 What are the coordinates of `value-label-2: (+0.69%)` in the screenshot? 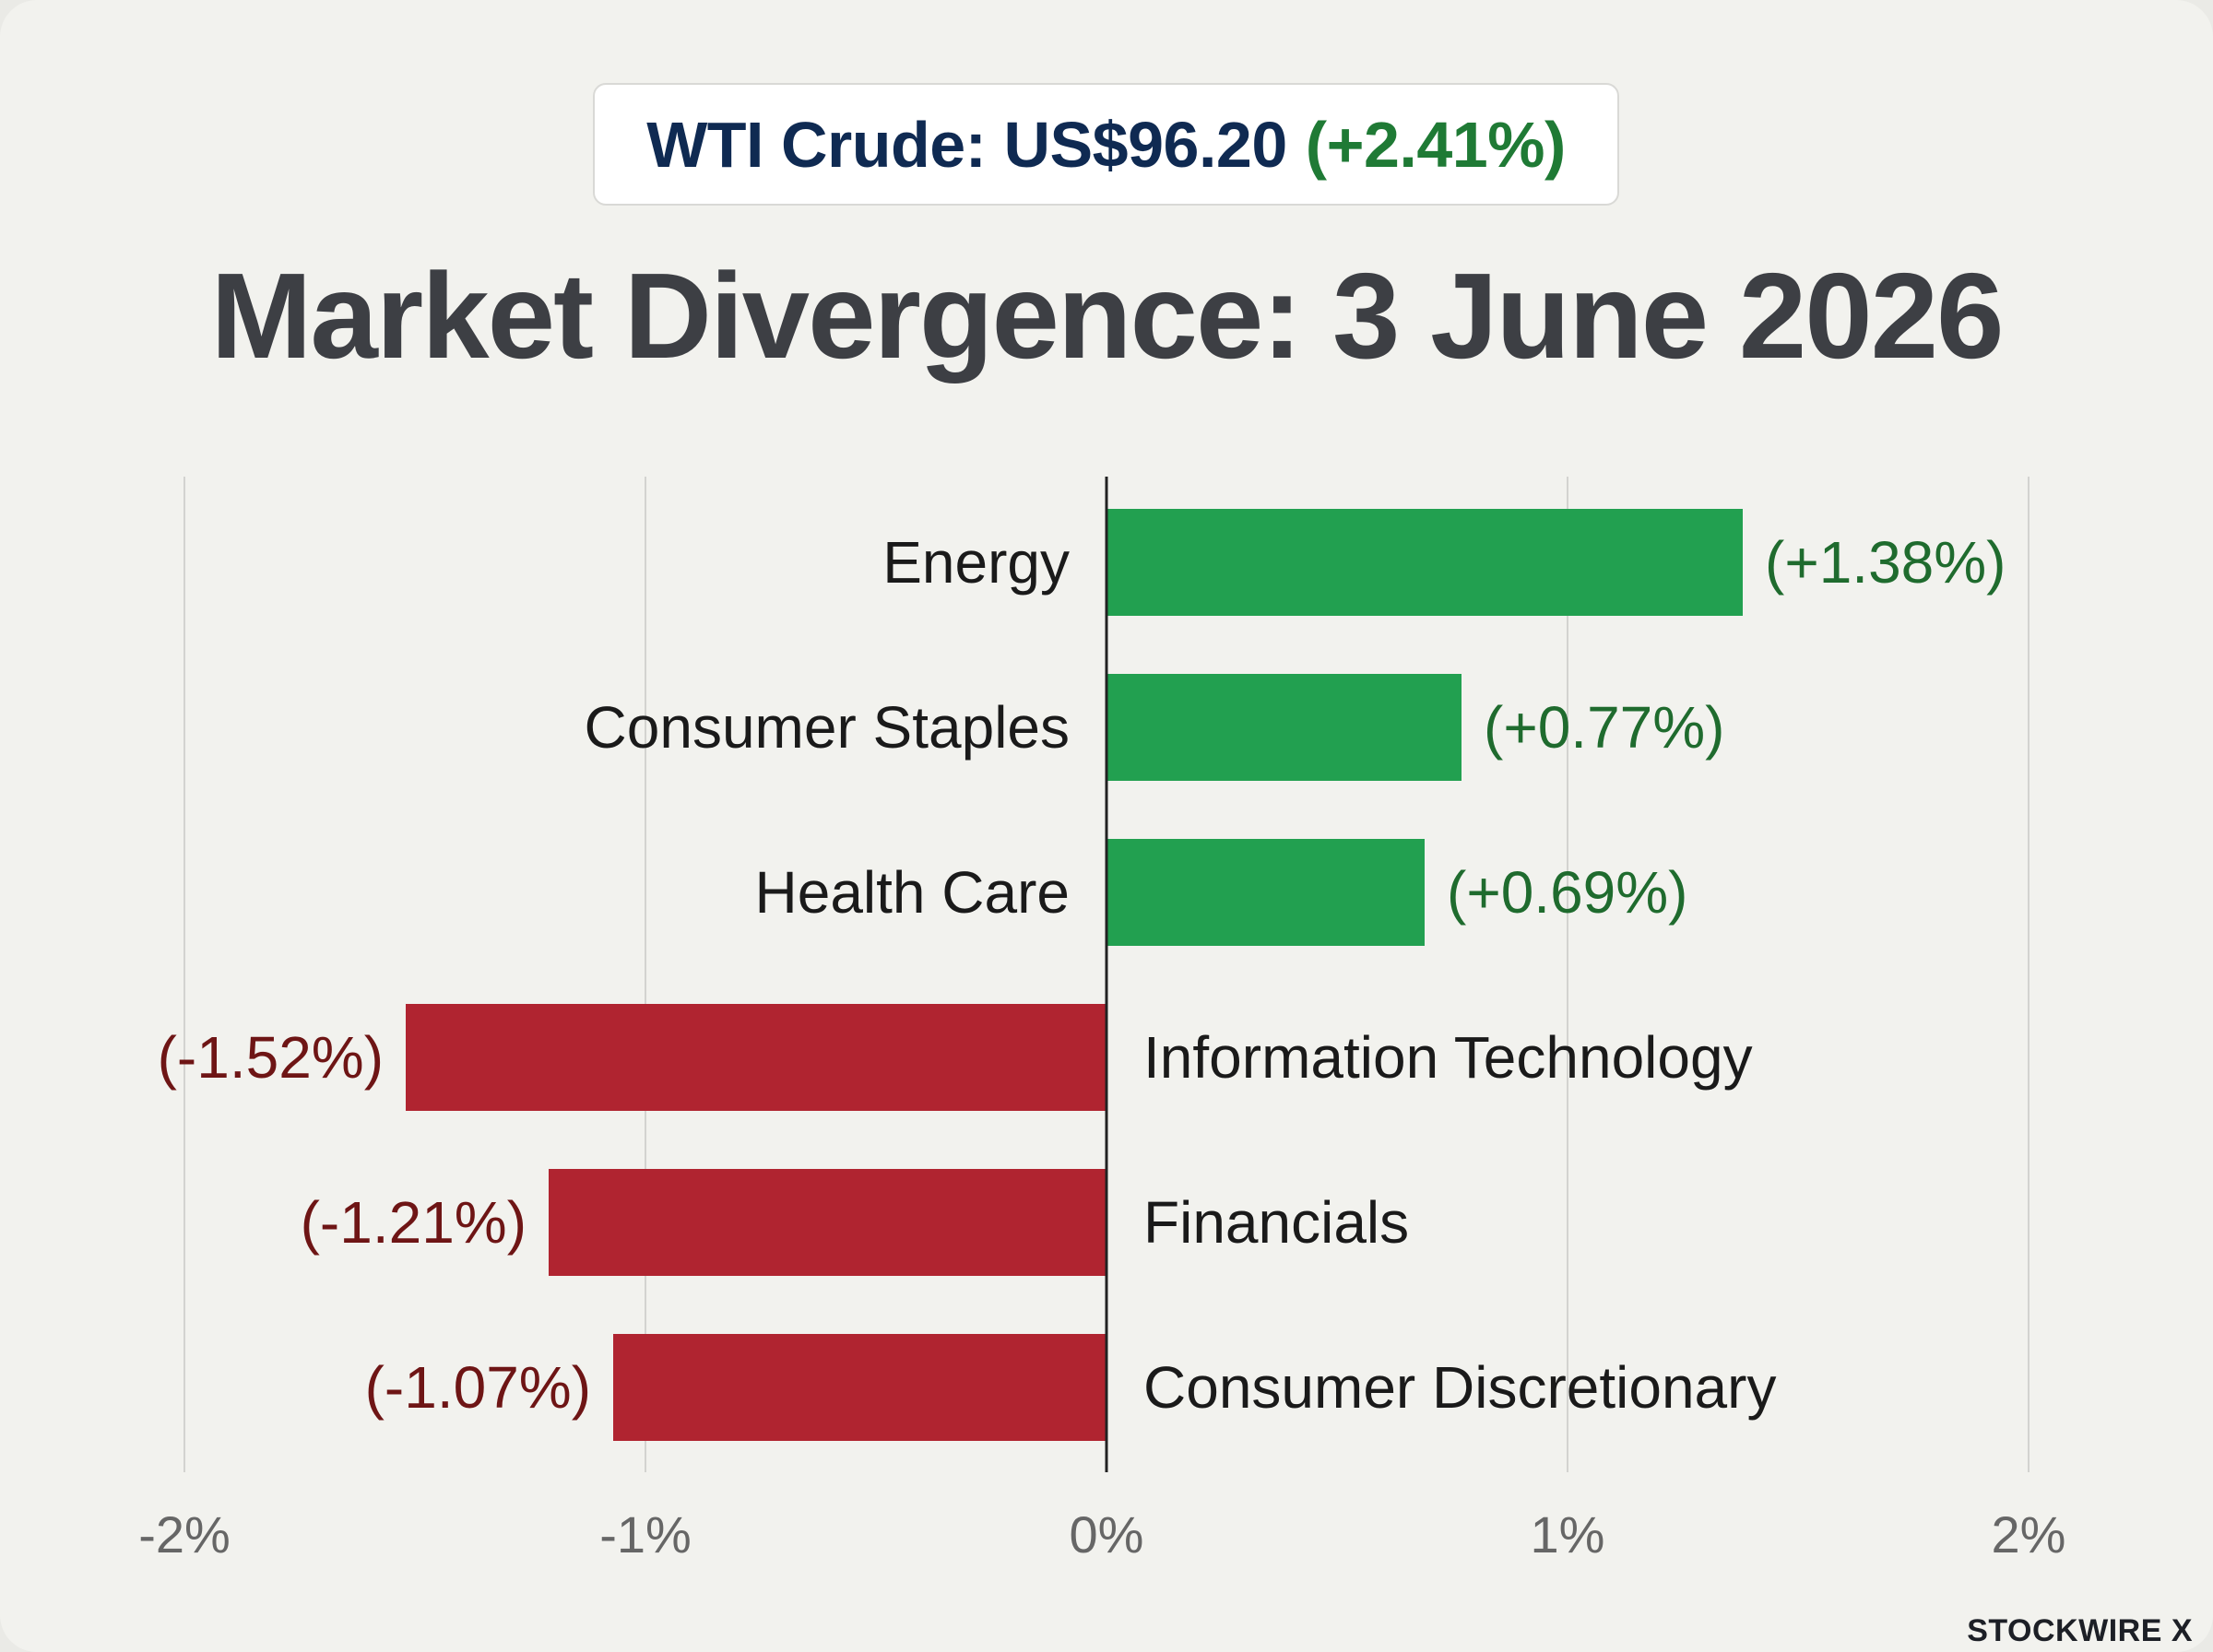 It's located at (1567, 892).